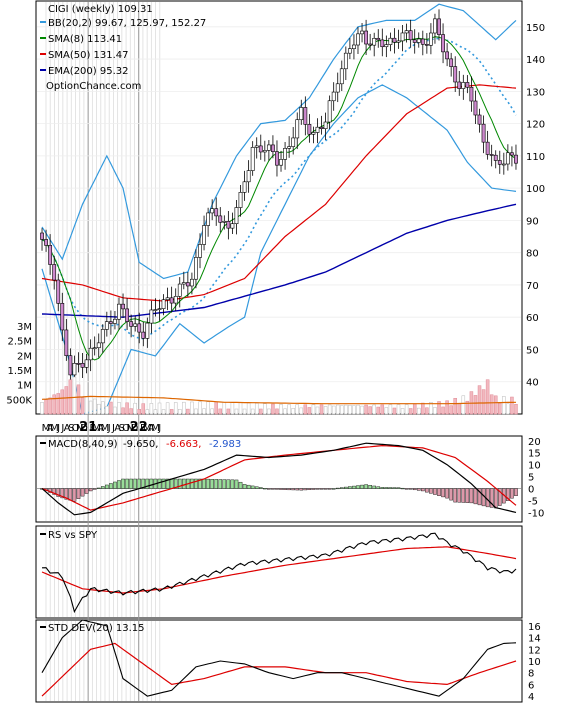  I want to click on x-tick-label: M, so click(54, 428).